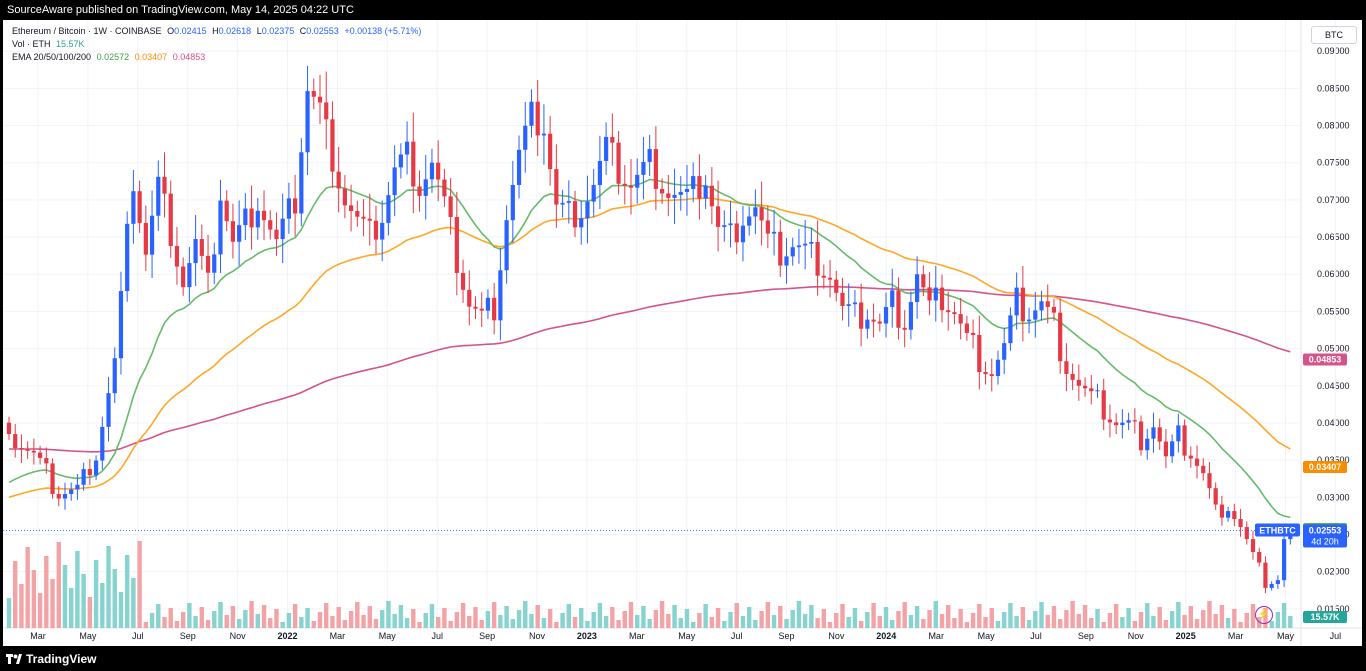 Image resolution: width=1366 pixels, height=671 pixels. I want to click on ema200-price-label-bg, so click(1325, 359).